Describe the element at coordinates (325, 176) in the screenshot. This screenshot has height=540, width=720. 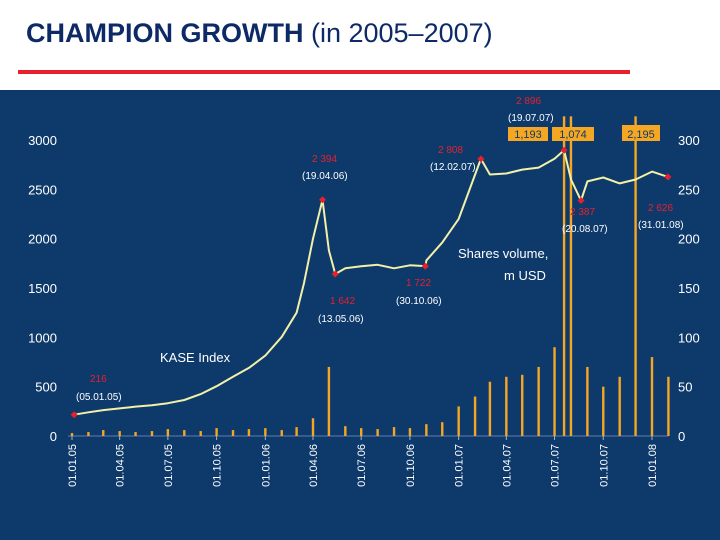
I see `annotation-date: (19.04.06)` at that location.